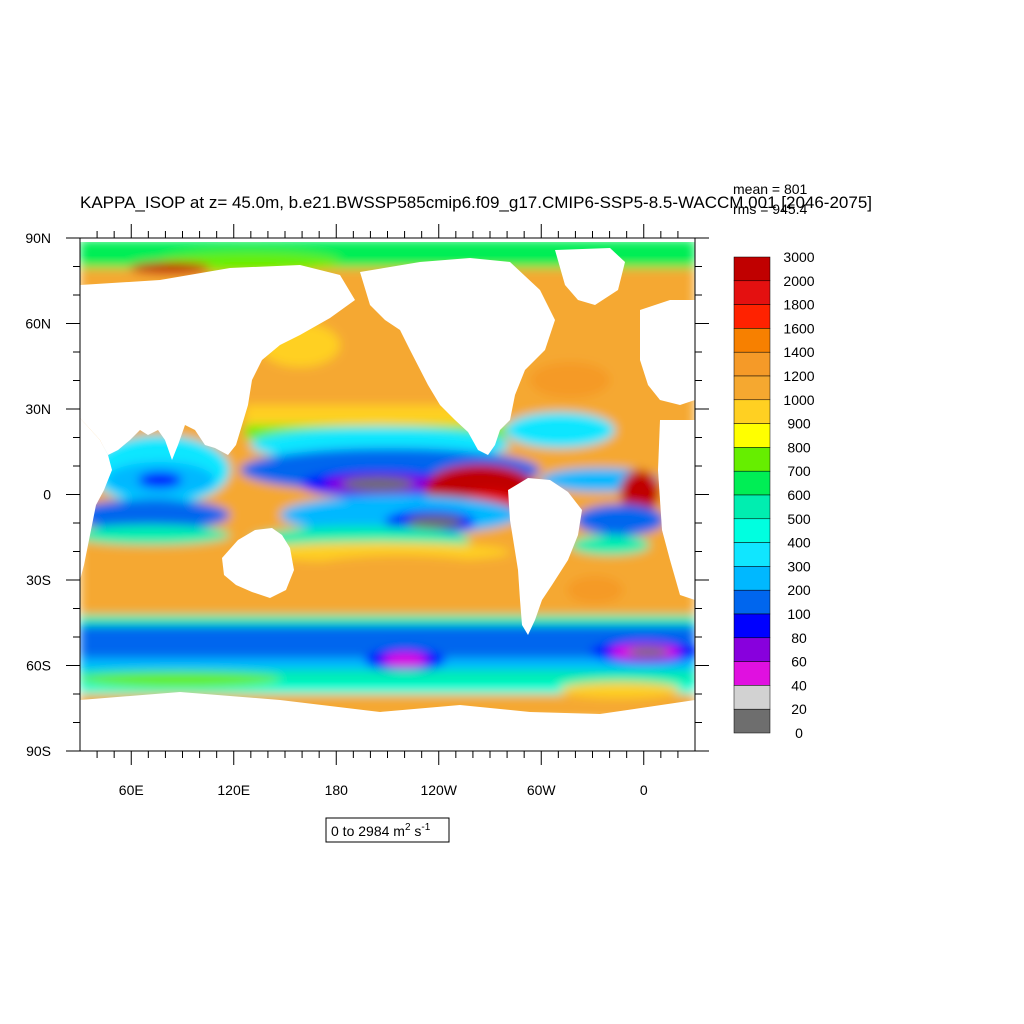 The image size is (1024, 1024). What do you see at coordinates (542, 790) in the screenshot?
I see `lon-tick-label: 60W` at bounding box center [542, 790].